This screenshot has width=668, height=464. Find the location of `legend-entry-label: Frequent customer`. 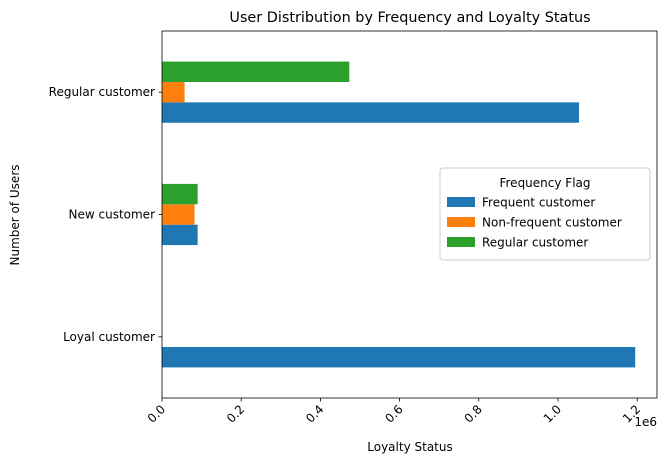

legend-entry-label: Frequent customer is located at coordinates (538, 203).